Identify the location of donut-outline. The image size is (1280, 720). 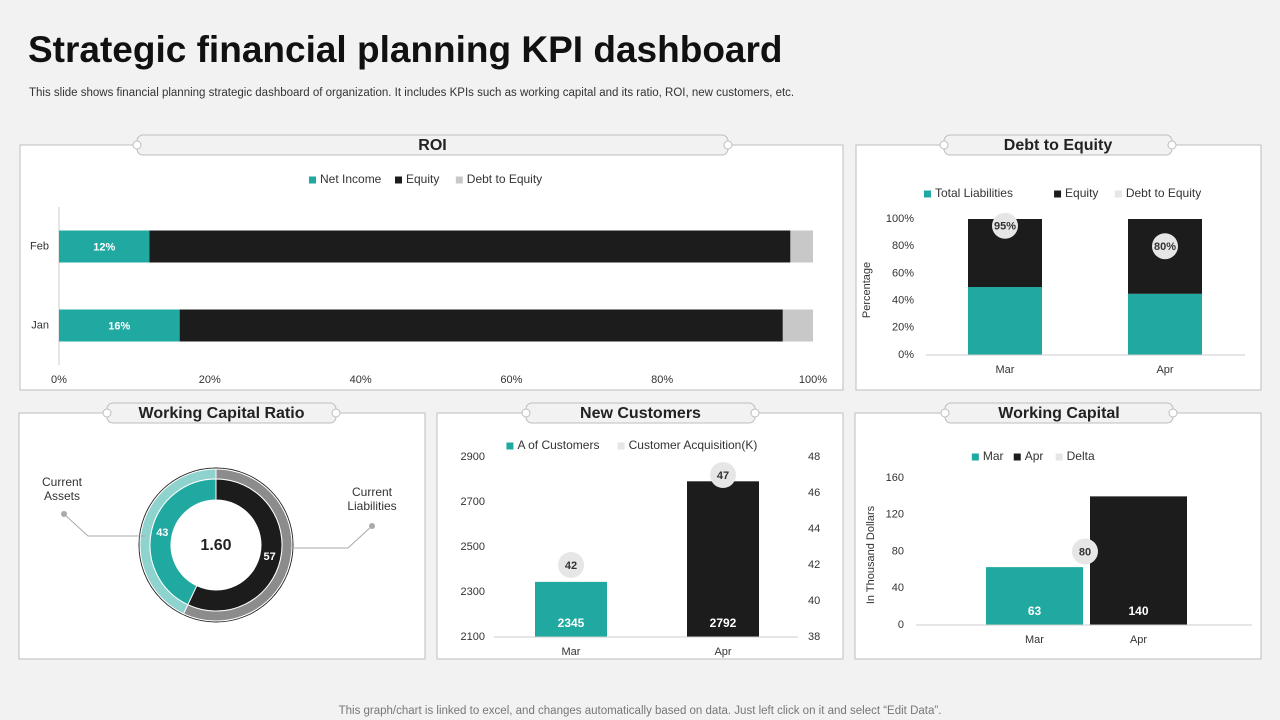
(216, 545).